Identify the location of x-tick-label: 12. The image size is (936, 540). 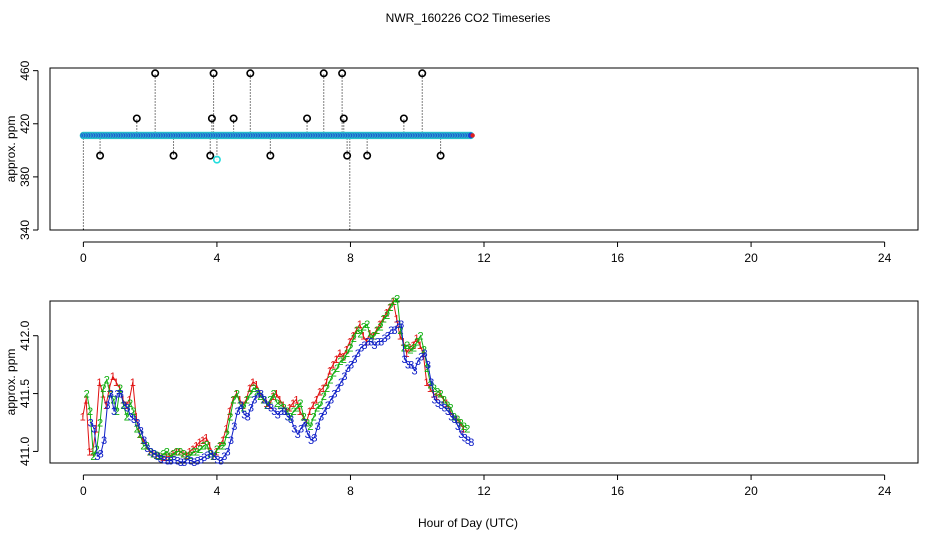
(484, 491).